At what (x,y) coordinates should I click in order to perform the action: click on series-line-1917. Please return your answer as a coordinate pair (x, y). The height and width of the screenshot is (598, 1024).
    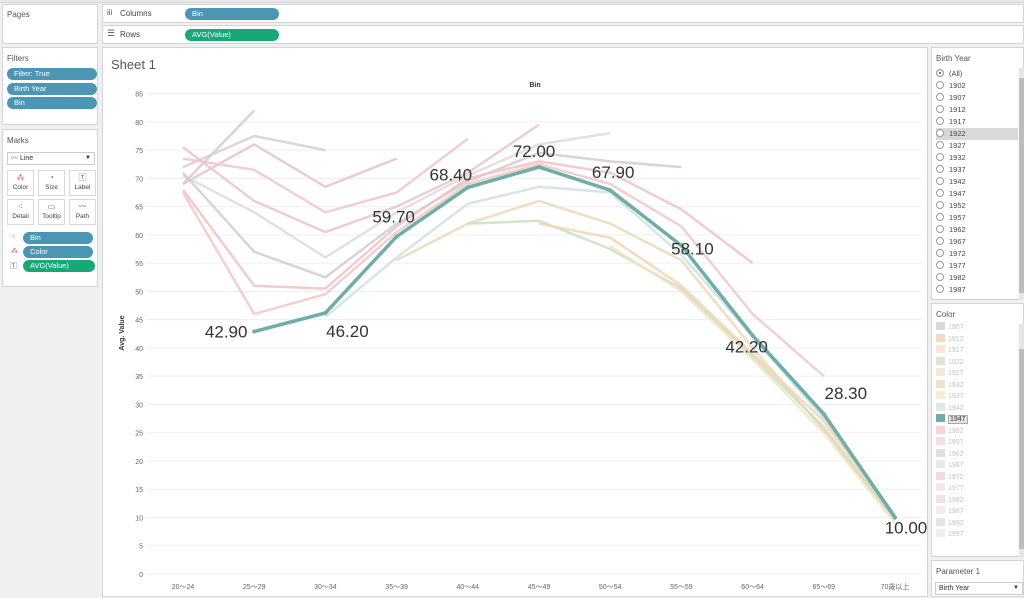
    Looking at the image, I should click on (325, 175).